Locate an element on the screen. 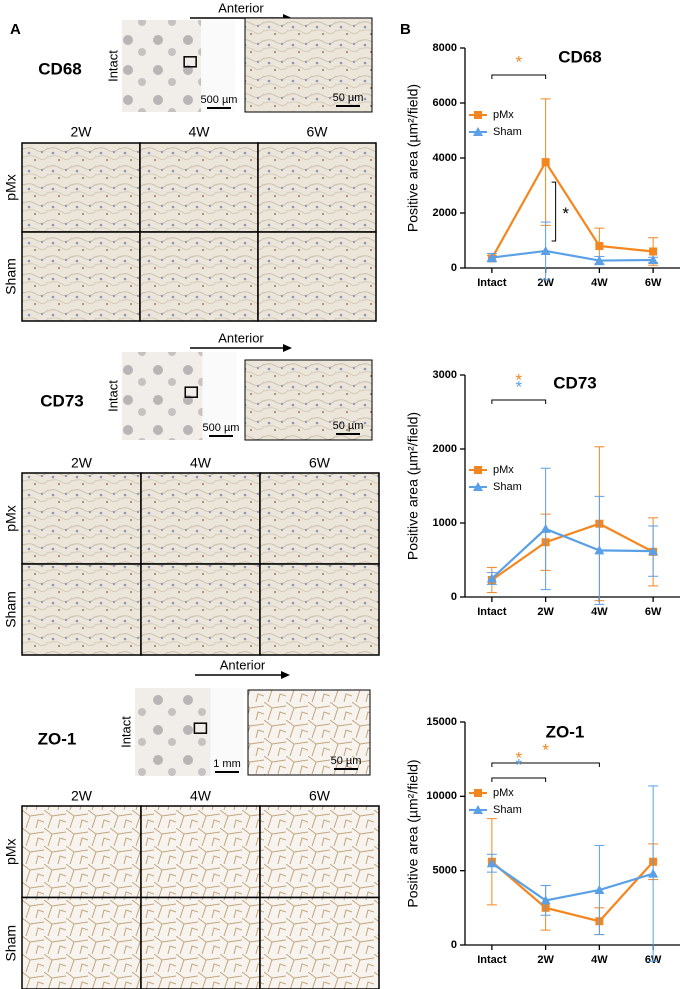 This screenshot has height=989, width=685. panel-label: B is located at coordinates (405, 29).